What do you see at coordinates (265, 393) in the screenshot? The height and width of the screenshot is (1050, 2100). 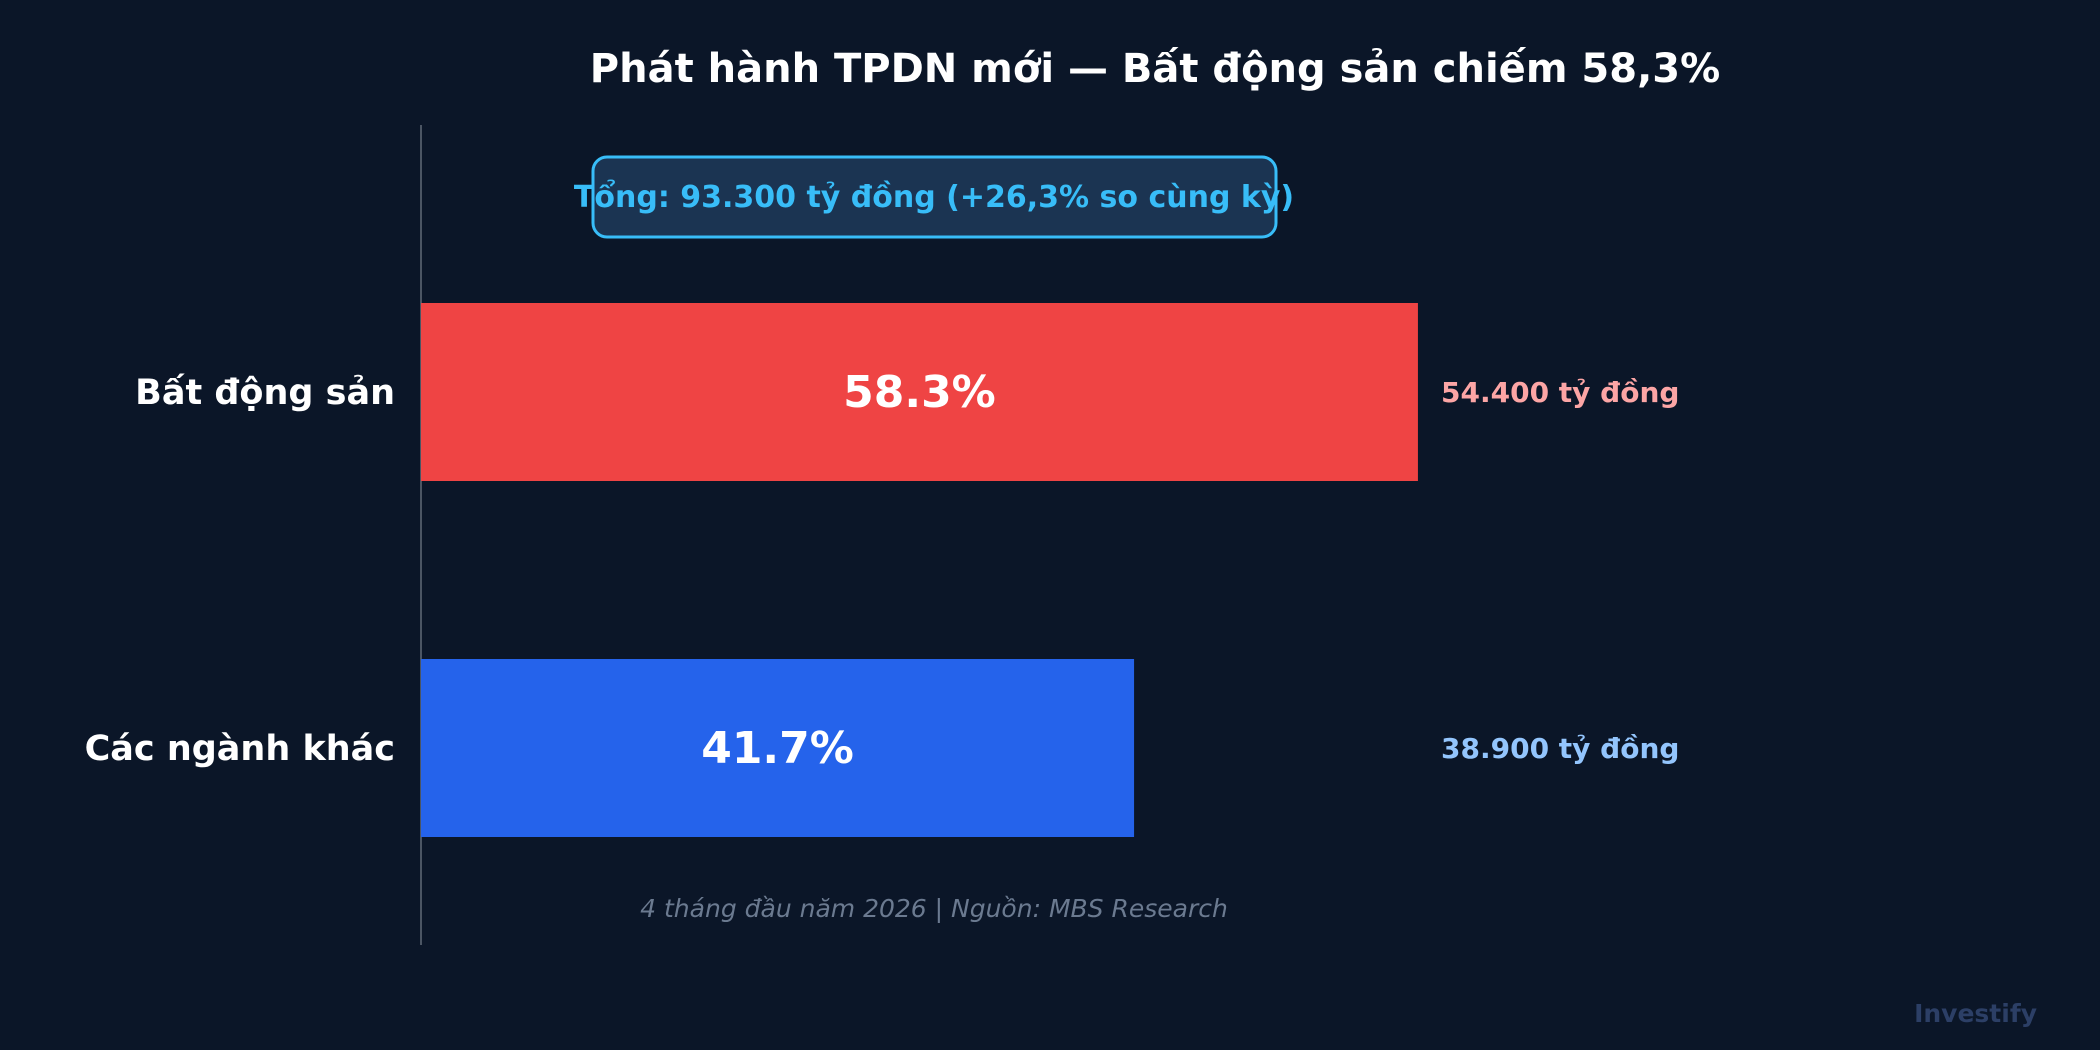 I see `category-label: Bất động sản` at bounding box center [265, 393].